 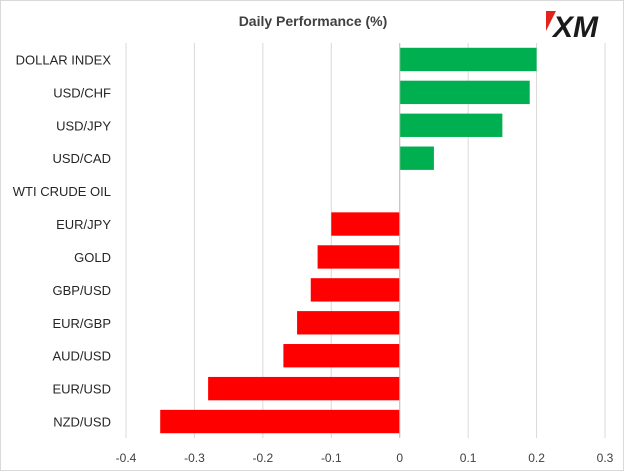 What do you see at coordinates (551, 21) in the screenshot?
I see `logo-accent` at bounding box center [551, 21].